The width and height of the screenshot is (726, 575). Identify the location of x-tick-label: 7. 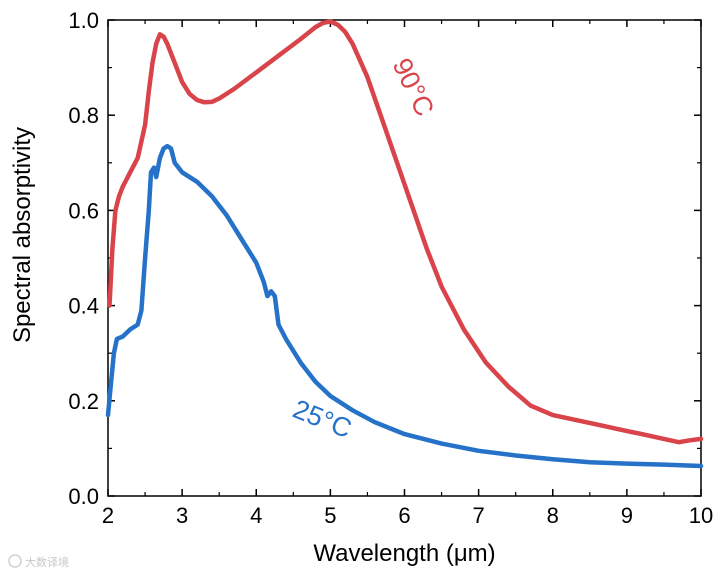
(479, 515).